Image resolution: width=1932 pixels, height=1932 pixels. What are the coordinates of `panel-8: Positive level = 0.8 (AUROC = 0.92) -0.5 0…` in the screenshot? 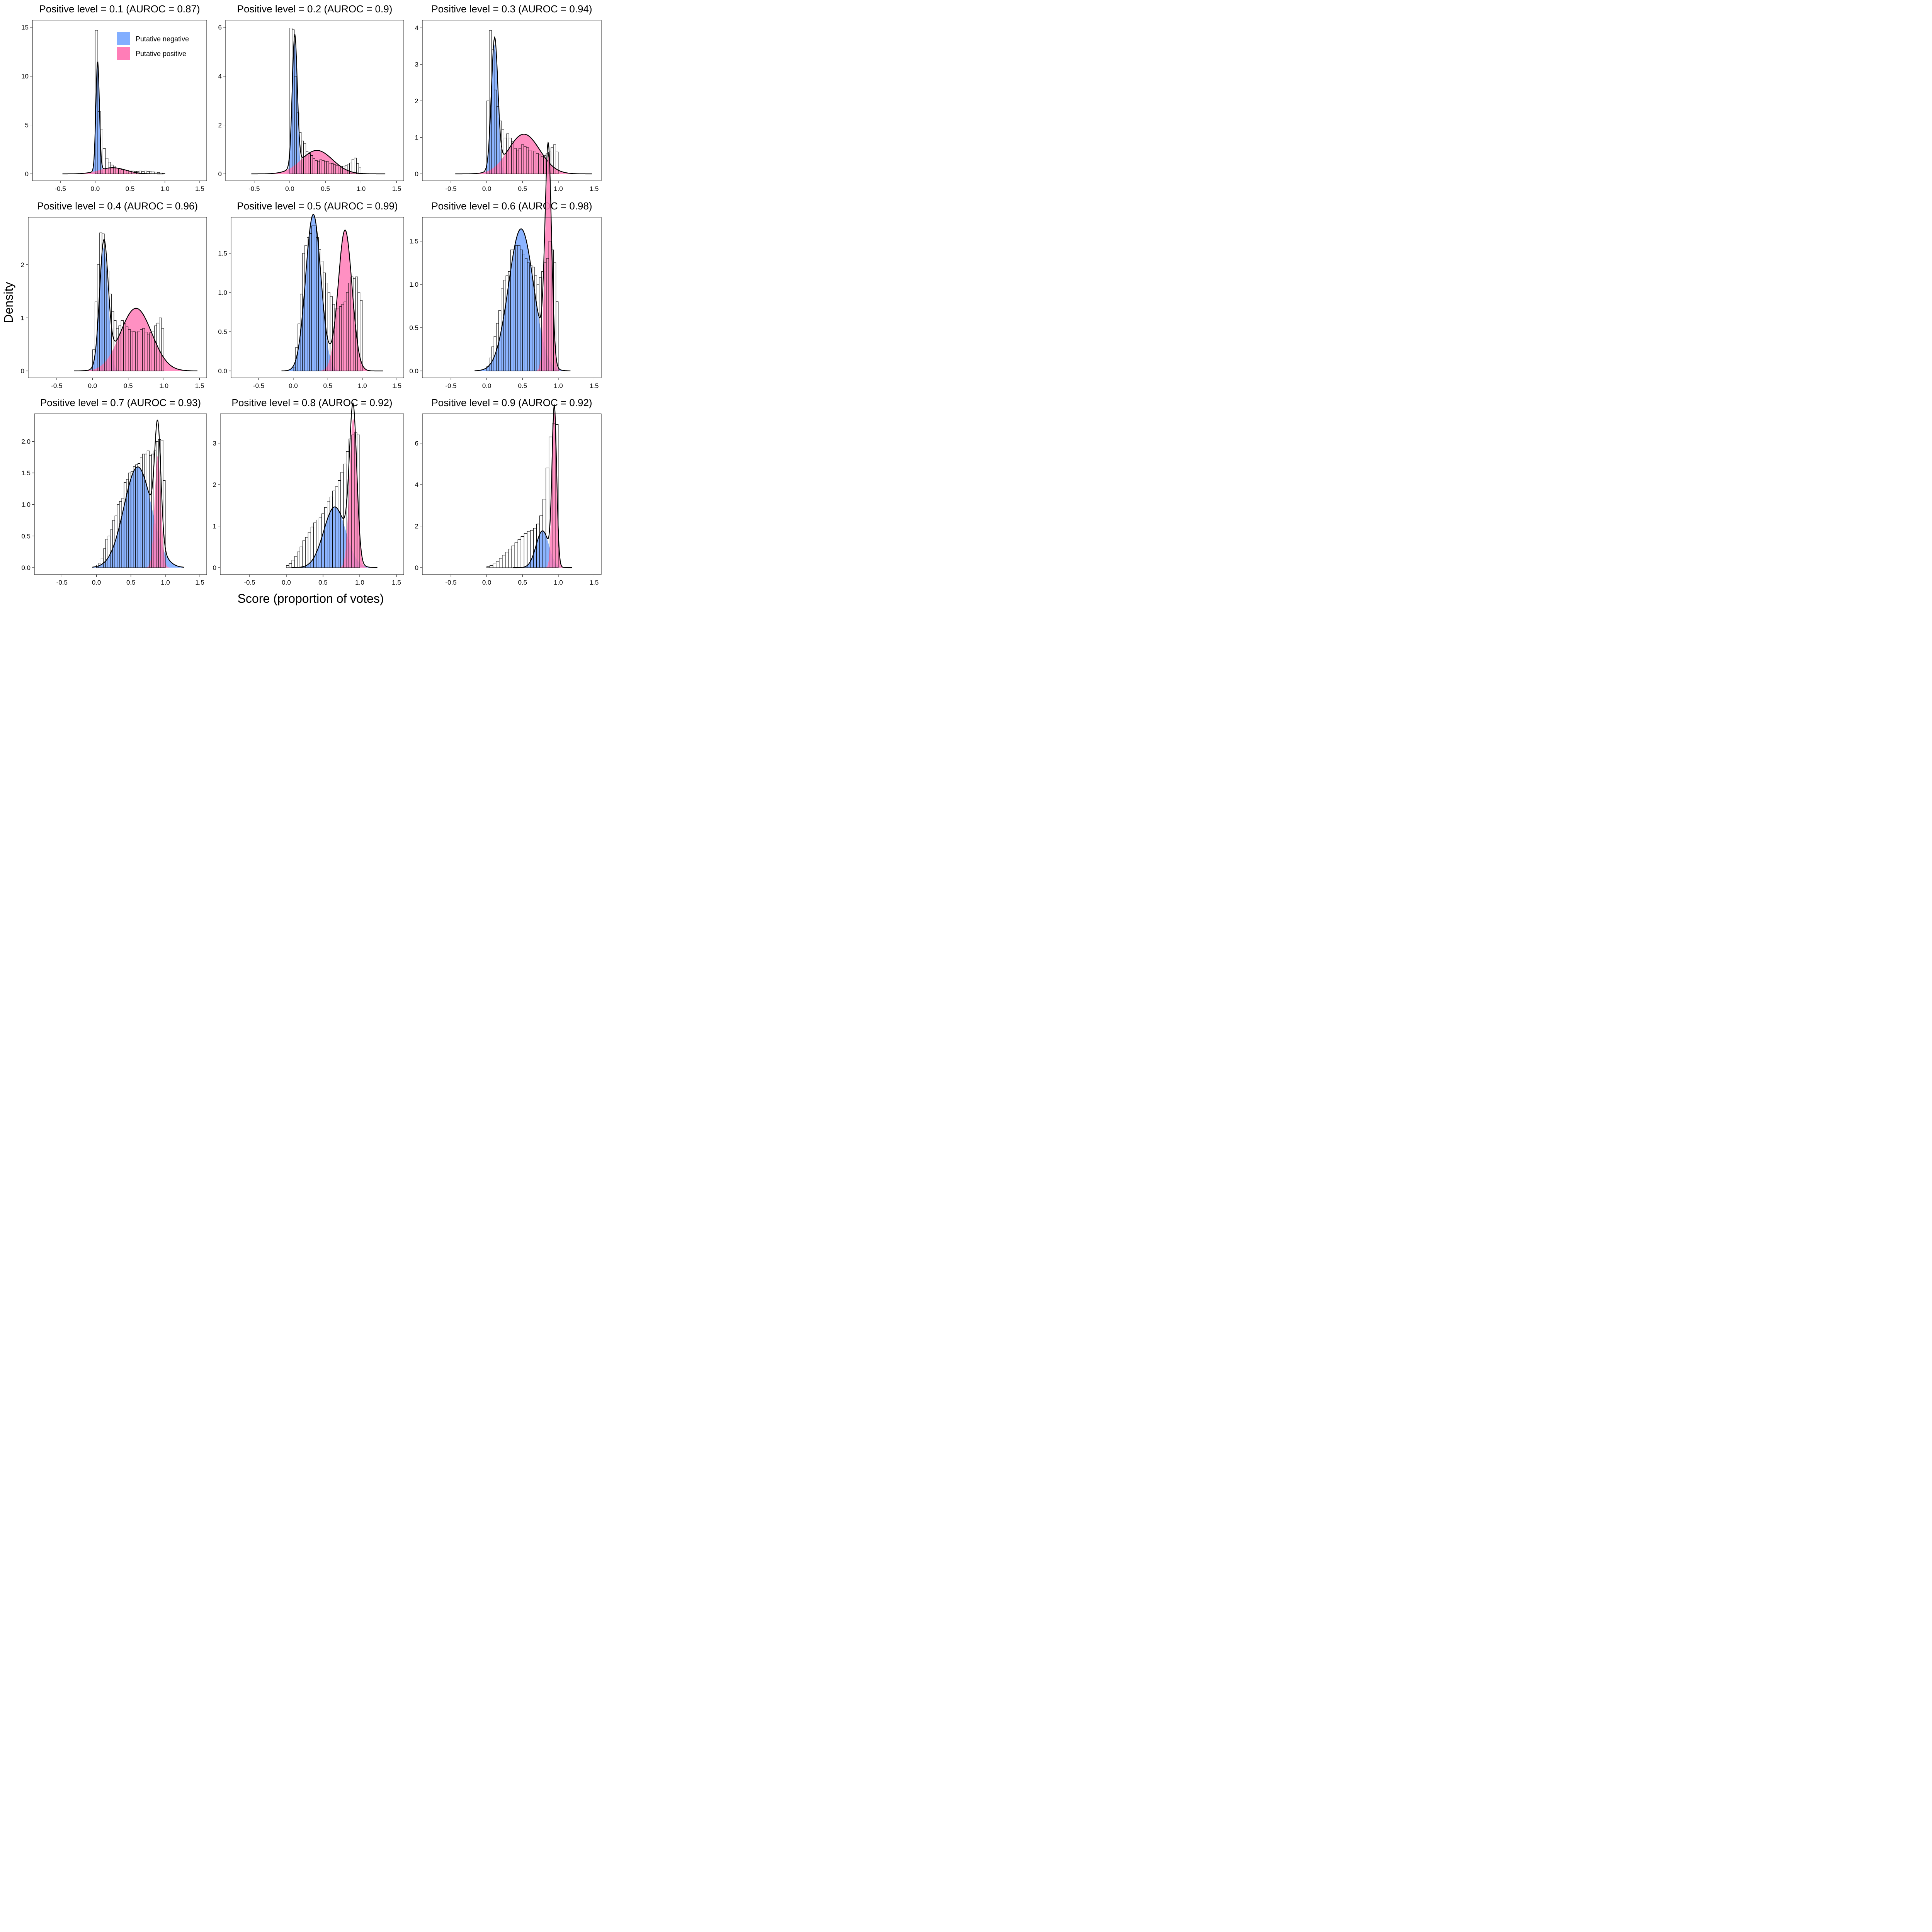 It's located at (308, 492).